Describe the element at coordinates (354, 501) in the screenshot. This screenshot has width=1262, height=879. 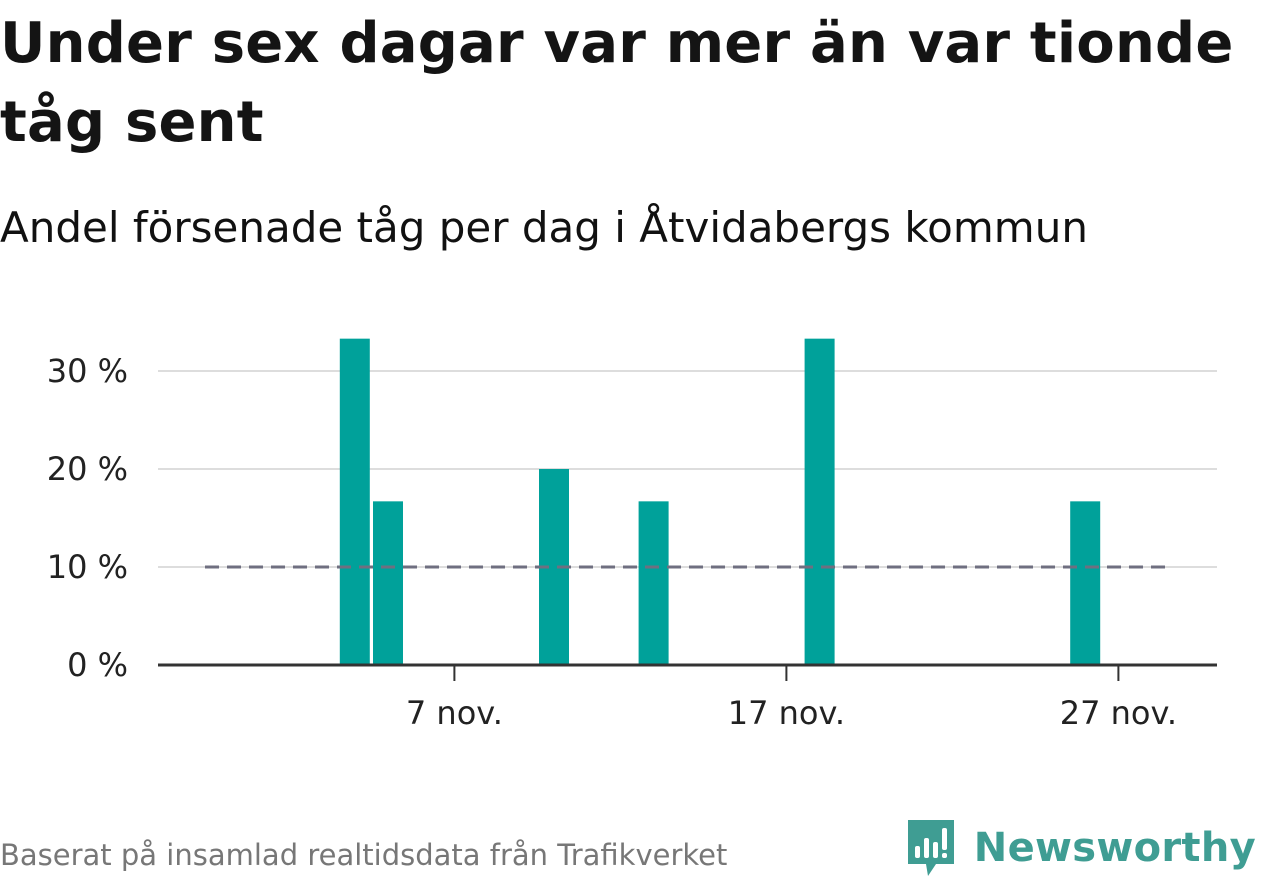
I see `bar-4-nov-` at that location.